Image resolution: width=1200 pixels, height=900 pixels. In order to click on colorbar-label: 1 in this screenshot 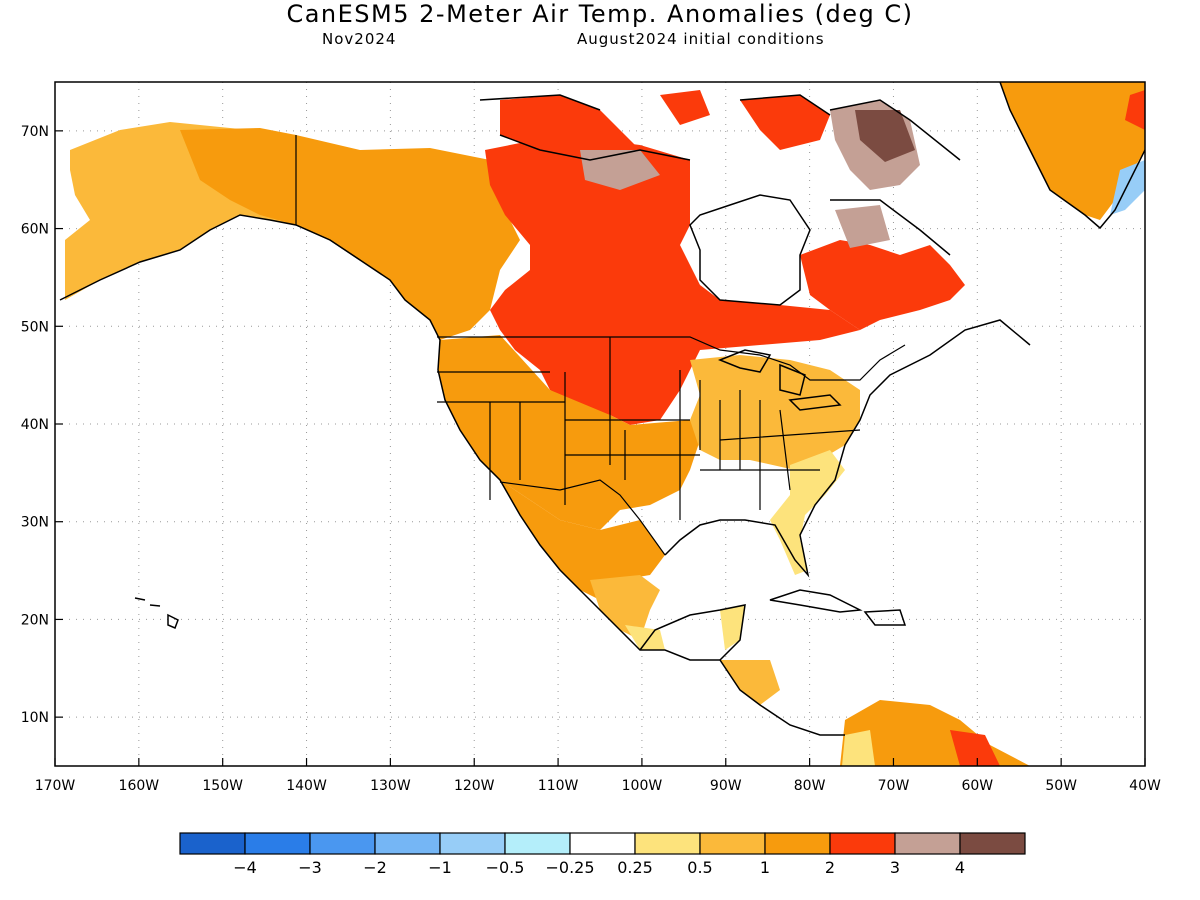, I will do `click(765, 867)`.